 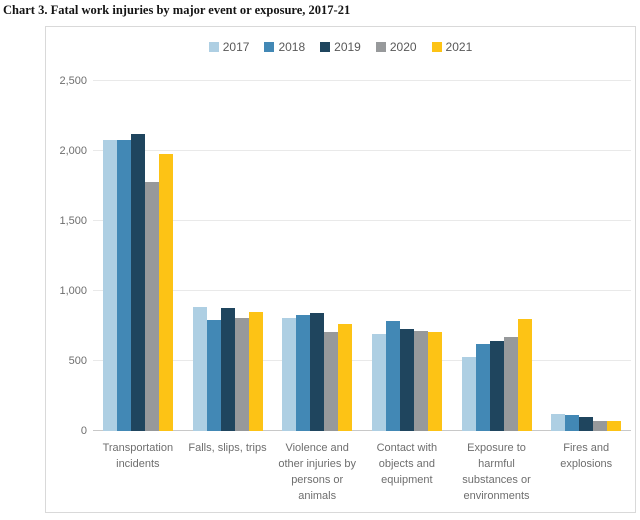 I want to click on y-tick-label: 2,500, so click(x=73, y=81).